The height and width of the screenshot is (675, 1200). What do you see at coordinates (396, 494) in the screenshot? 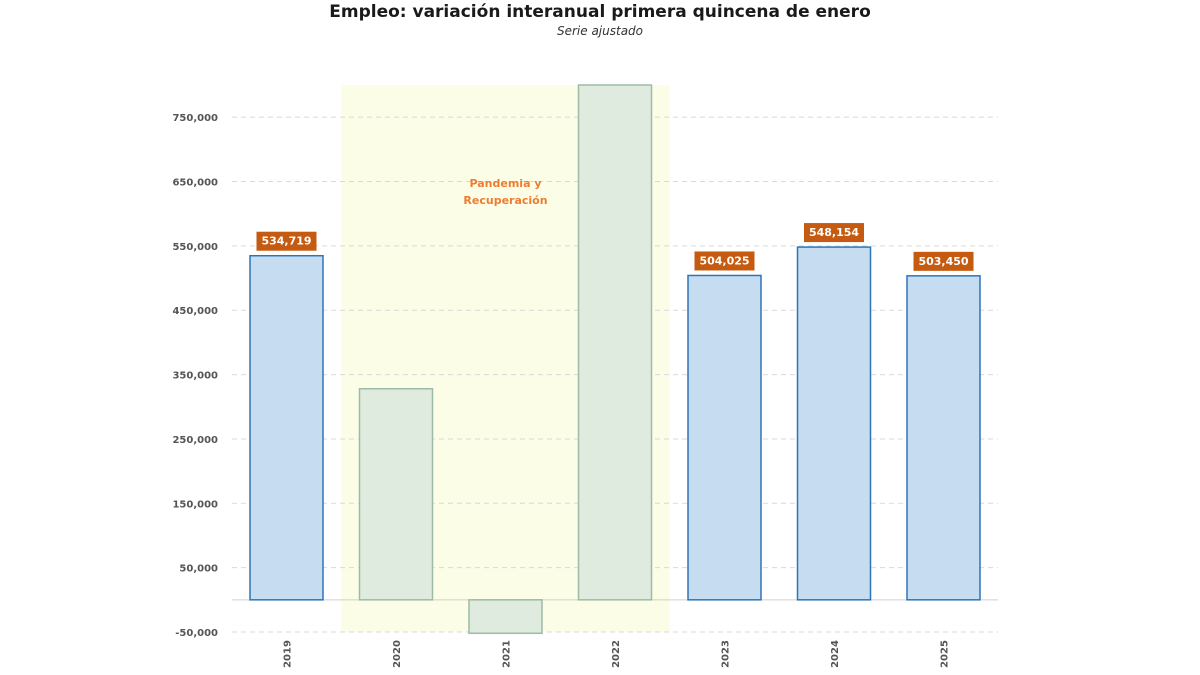
I see `bar-2020` at bounding box center [396, 494].